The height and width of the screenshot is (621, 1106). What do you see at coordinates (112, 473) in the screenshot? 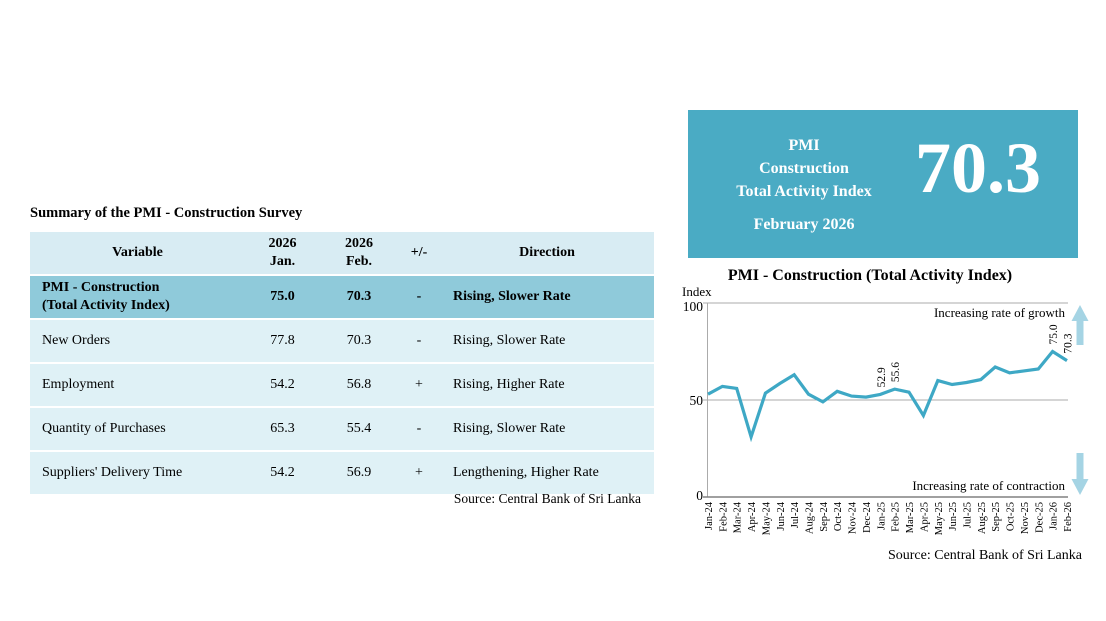
I see `variable-cell: Suppliers' Delivery Time` at bounding box center [112, 473].